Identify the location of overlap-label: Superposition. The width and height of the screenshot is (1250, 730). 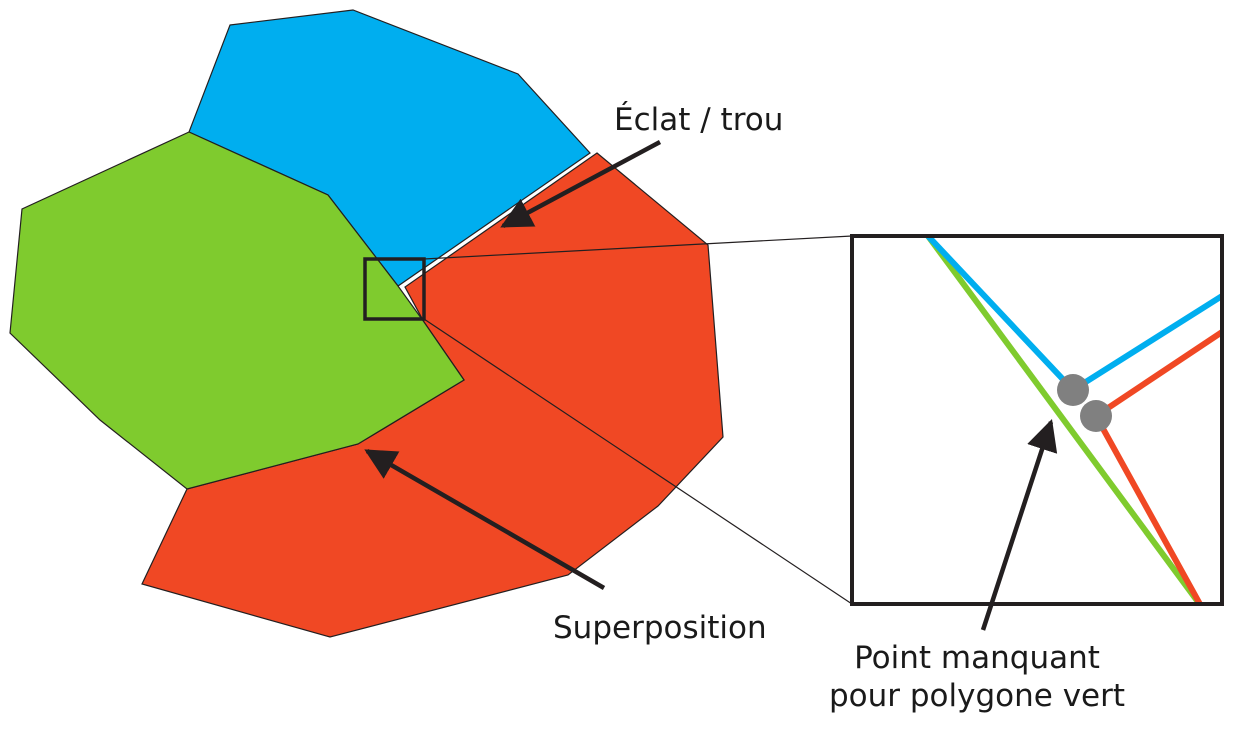
(660, 628).